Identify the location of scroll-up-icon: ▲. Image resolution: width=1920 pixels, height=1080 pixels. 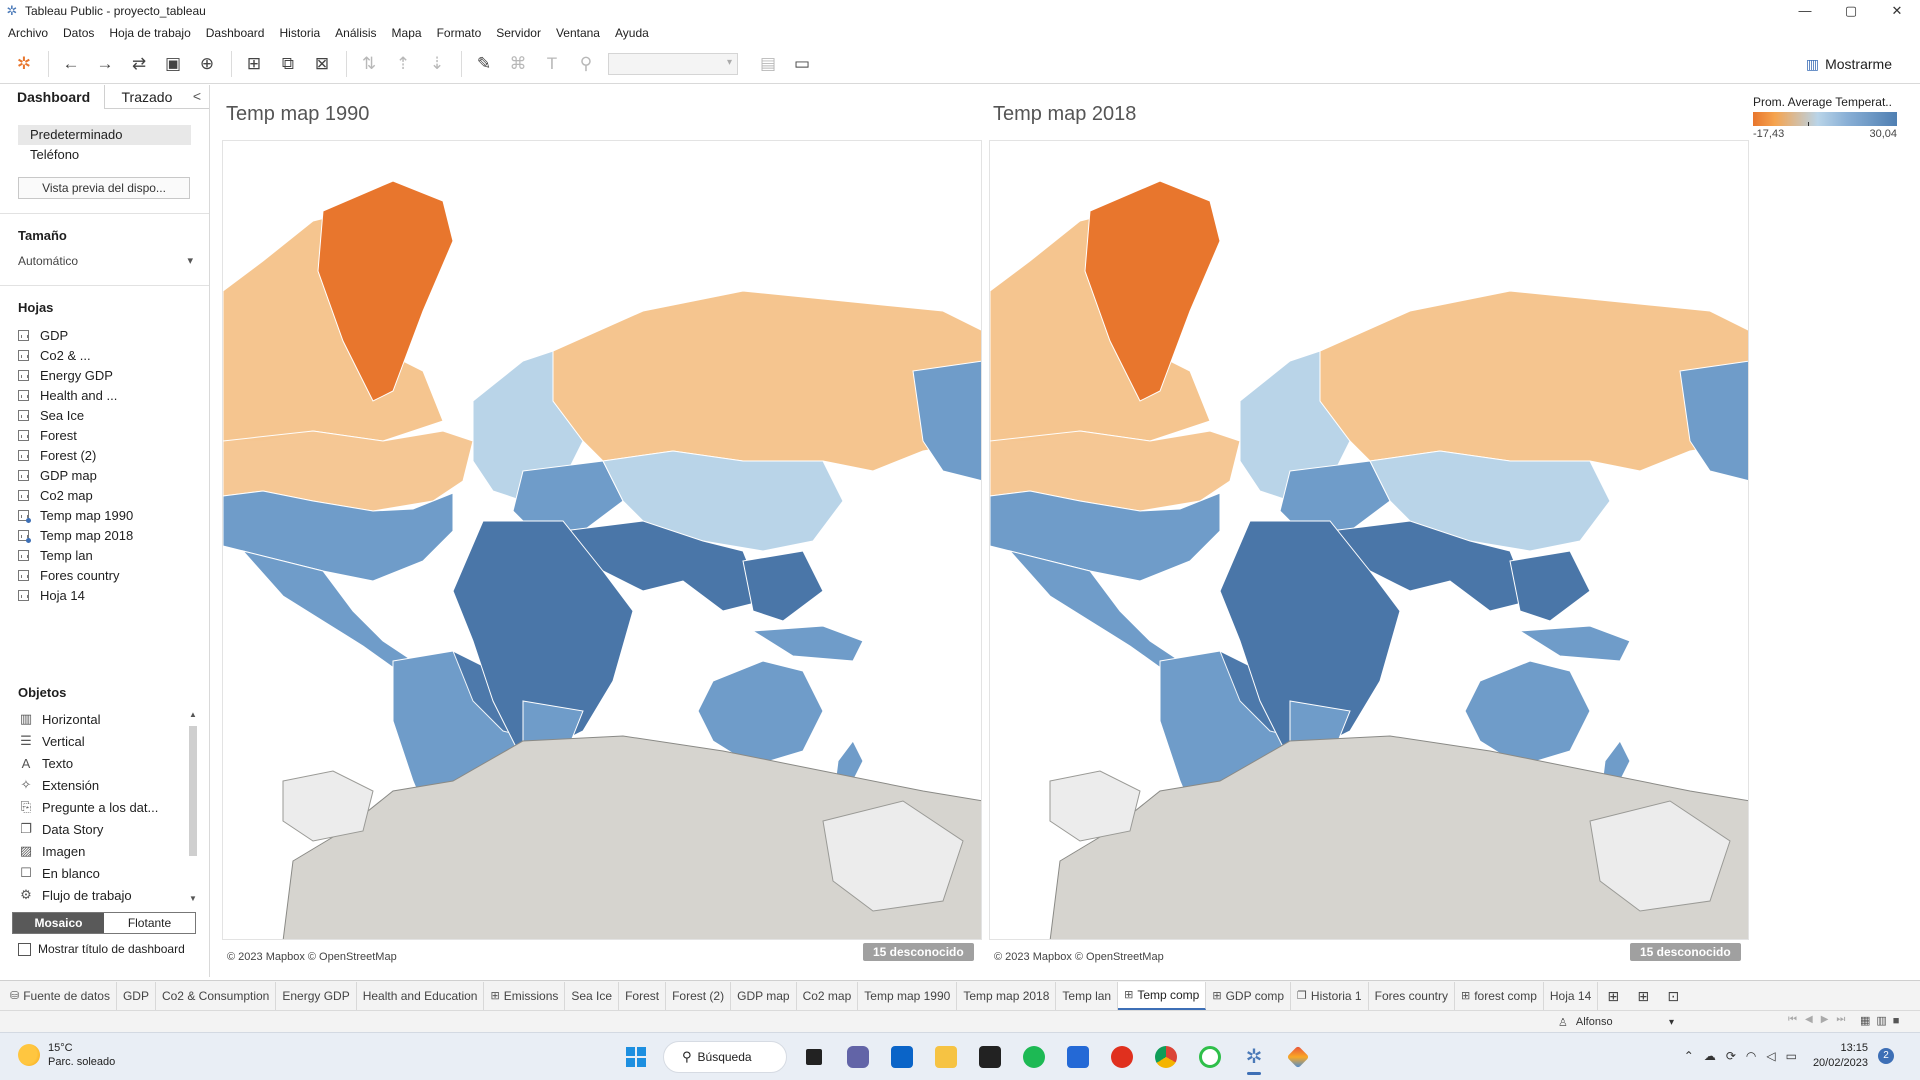
(193, 714).